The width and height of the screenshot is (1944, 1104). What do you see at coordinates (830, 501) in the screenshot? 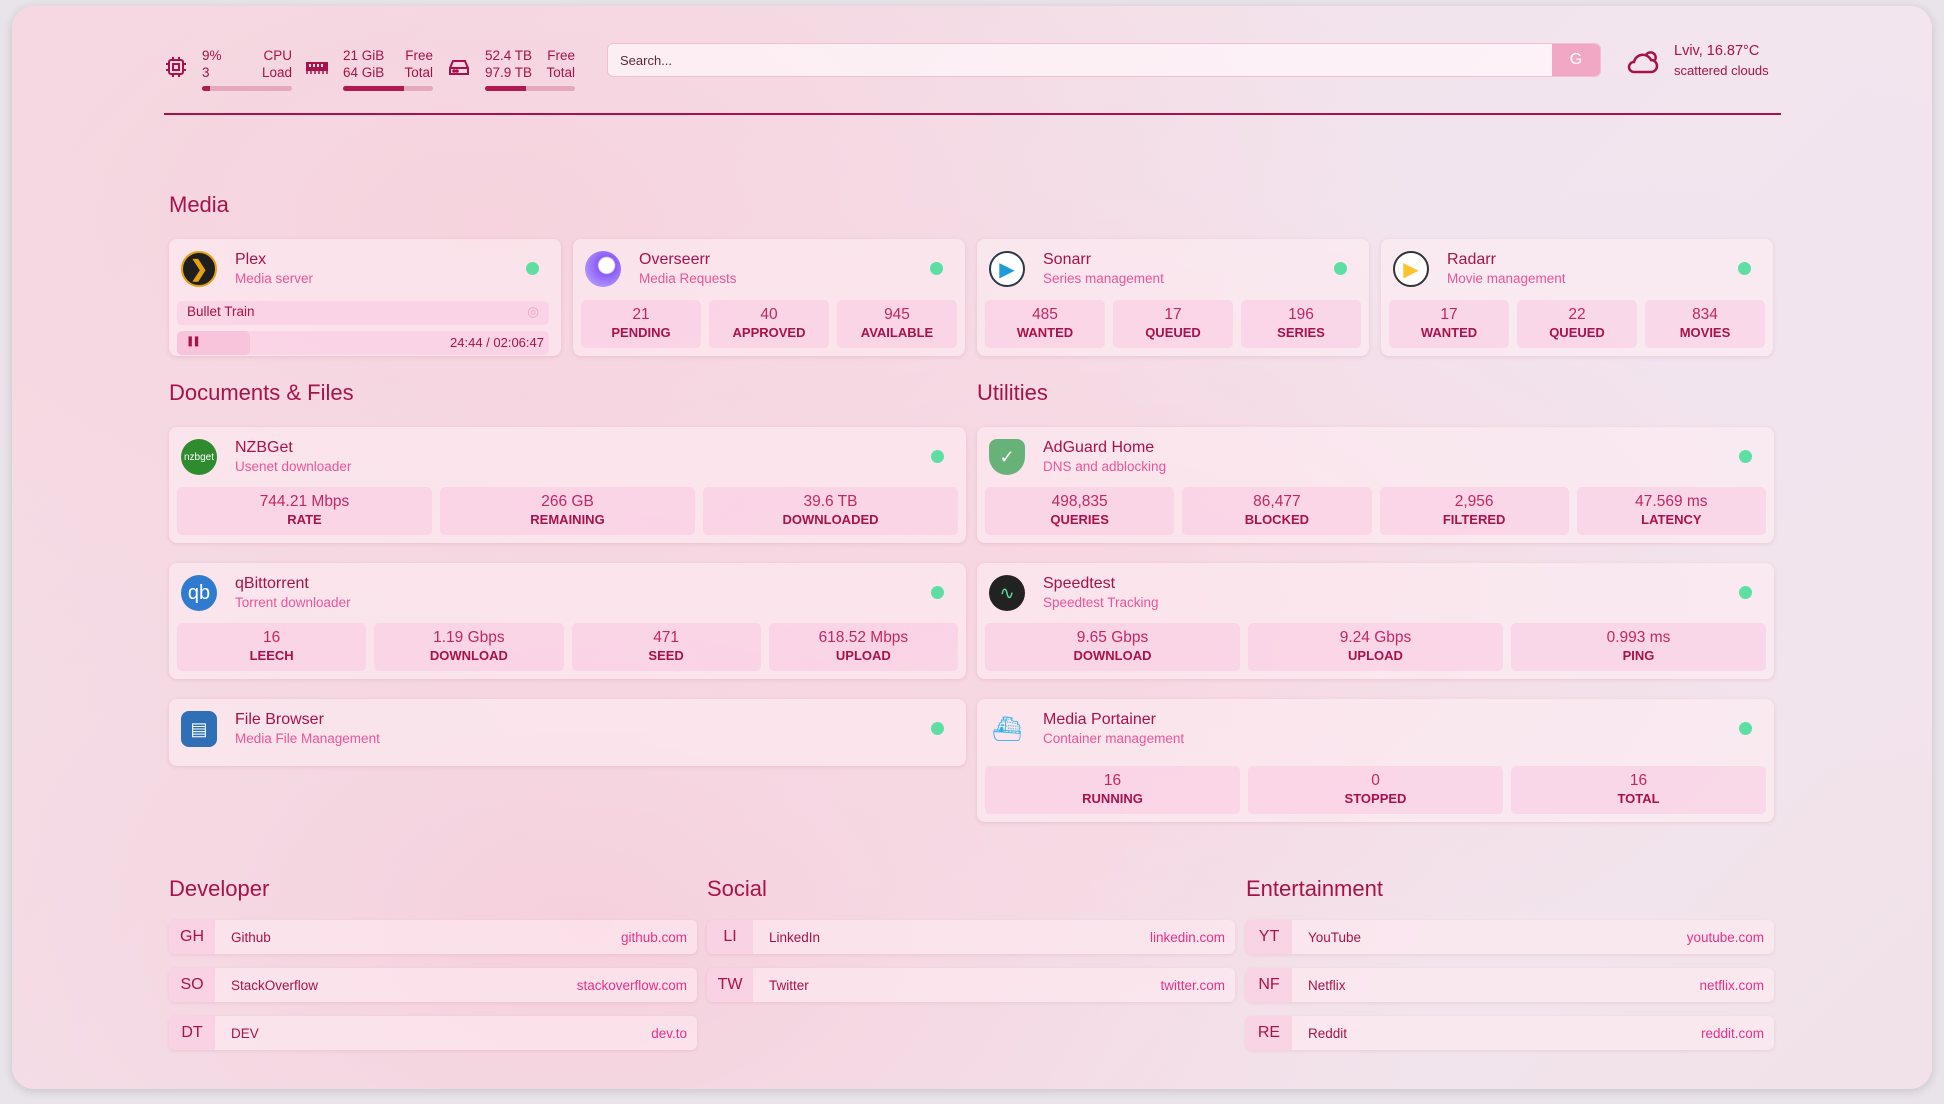
I see `stat-value: 39.6 TB` at bounding box center [830, 501].